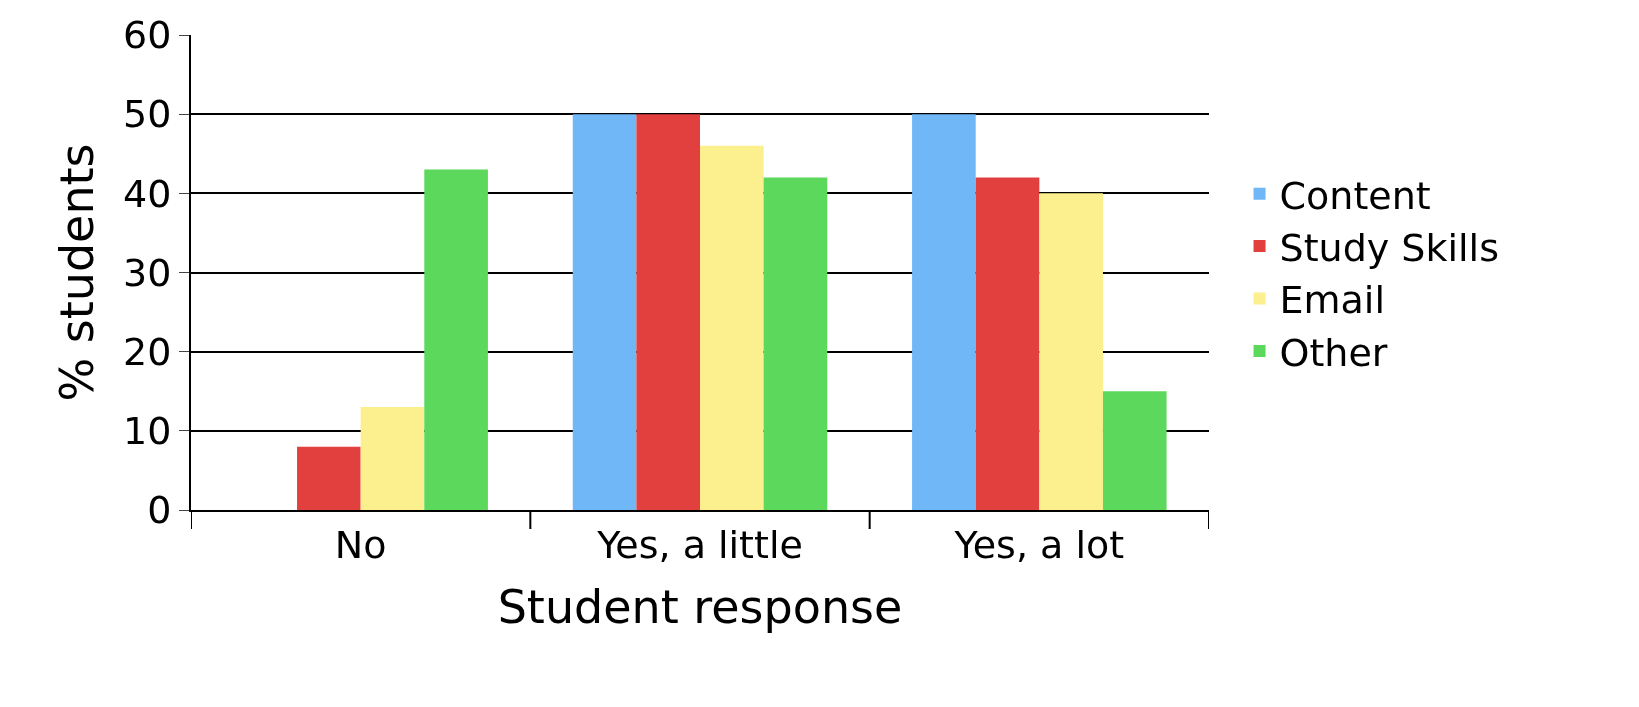 The width and height of the screenshot is (1639, 707). Describe the element at coordinates (1355, 195) in the screenshot. I see `legend-label: Content` at that location.